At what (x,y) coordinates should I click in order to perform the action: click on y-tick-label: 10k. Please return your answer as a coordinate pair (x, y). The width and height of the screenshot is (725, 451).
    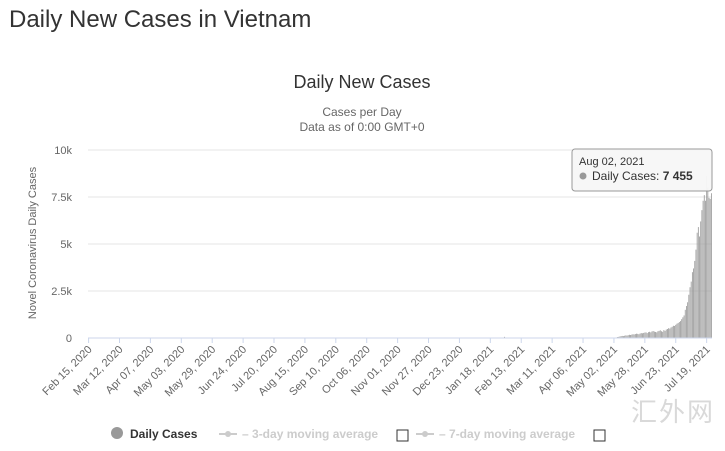
    Looking at the image, I should click on (63, 151).